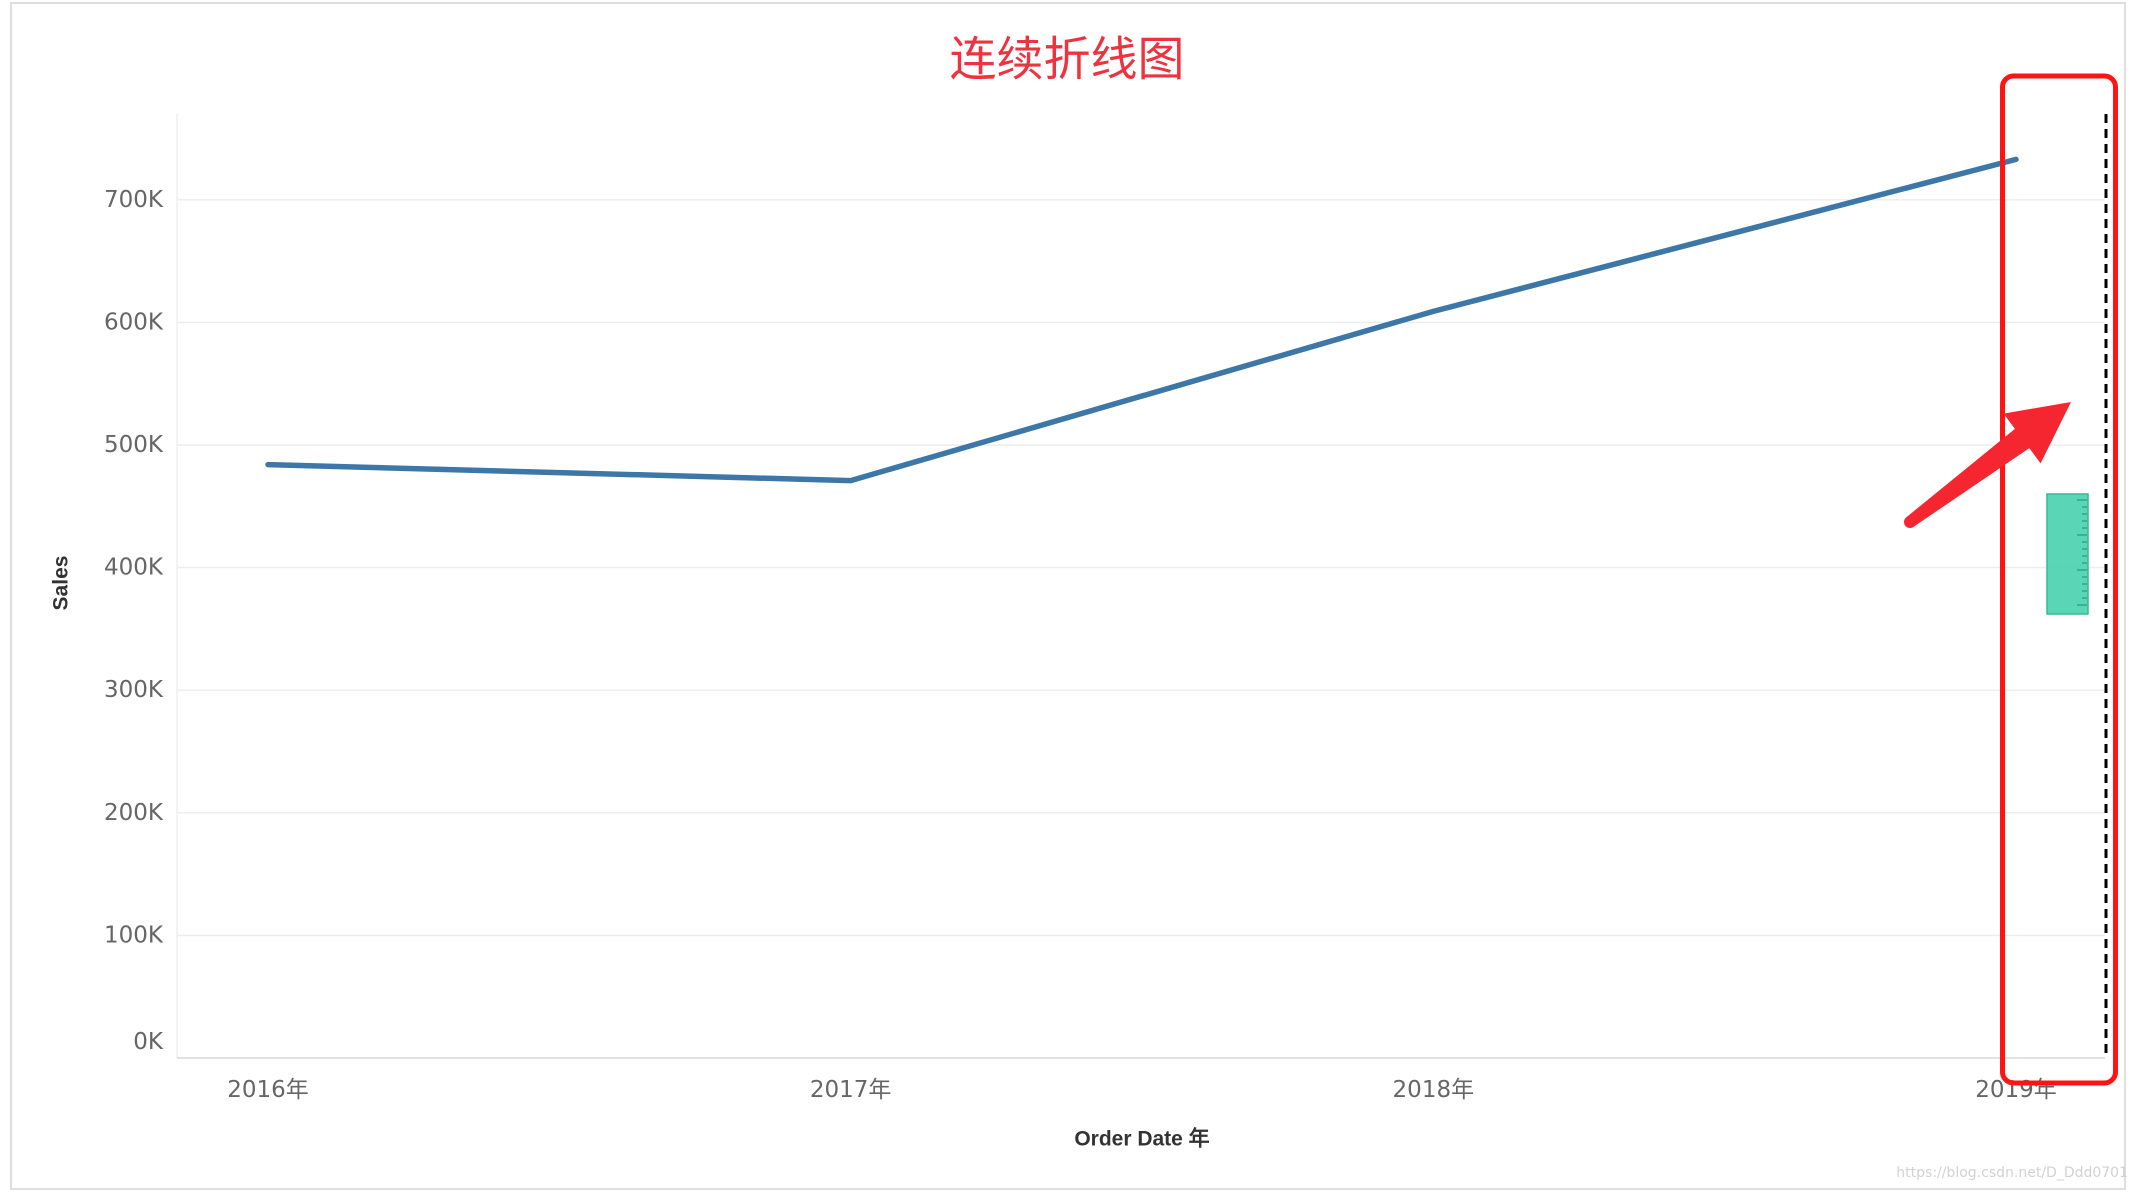  I want to click on ruler-icon, so click(2067, 554).